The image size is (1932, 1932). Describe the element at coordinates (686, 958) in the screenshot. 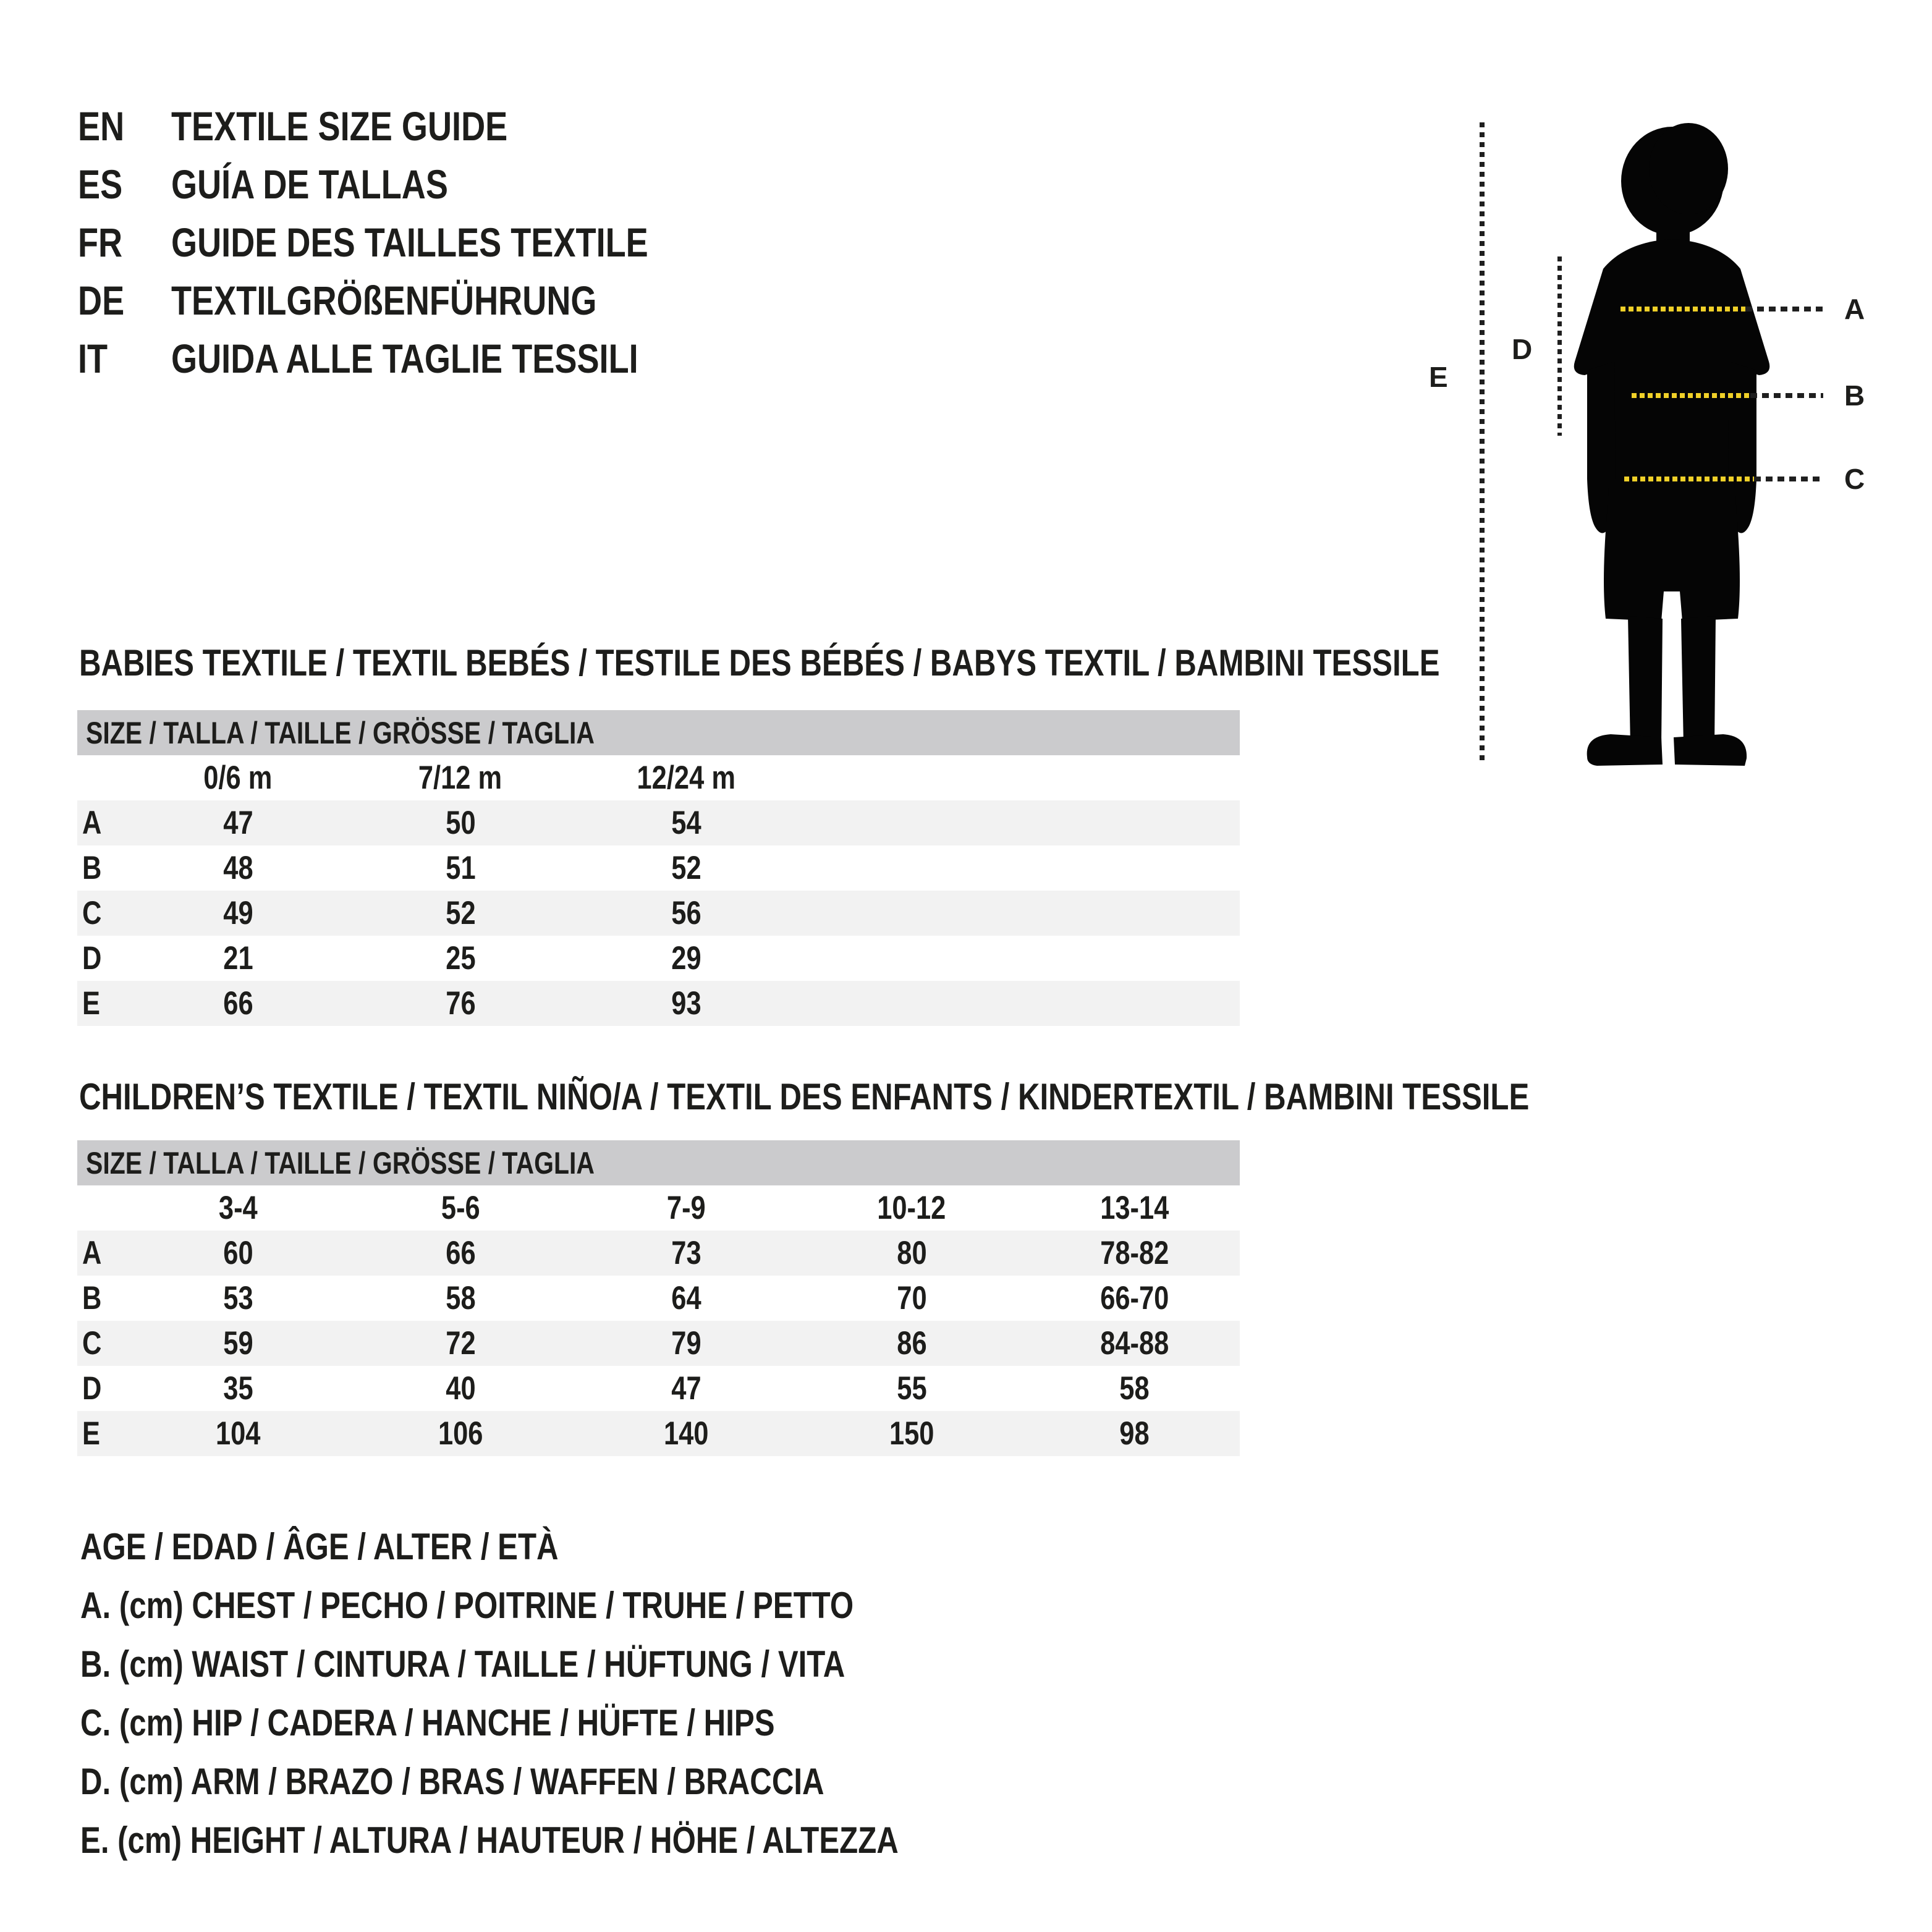

I see `value-cell: 29` at that location.